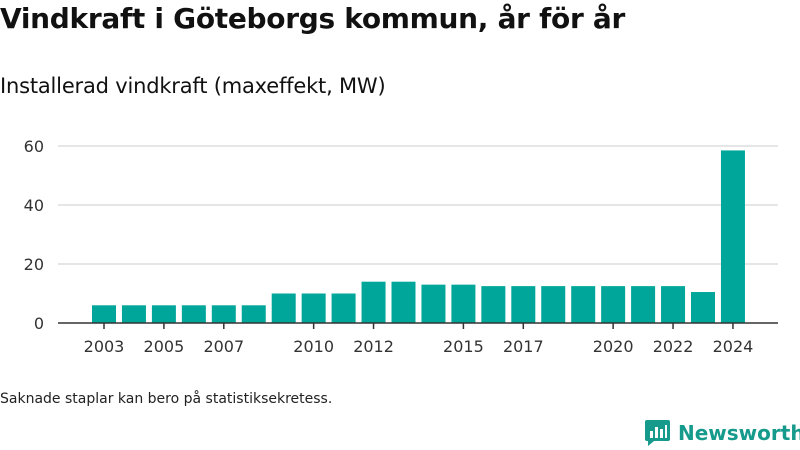 The height and width of the screenshot is (450, 800). Describe the element at coordinates (657, 433) in the screenshot. I see `newsworthy-logo-icon` at that location.